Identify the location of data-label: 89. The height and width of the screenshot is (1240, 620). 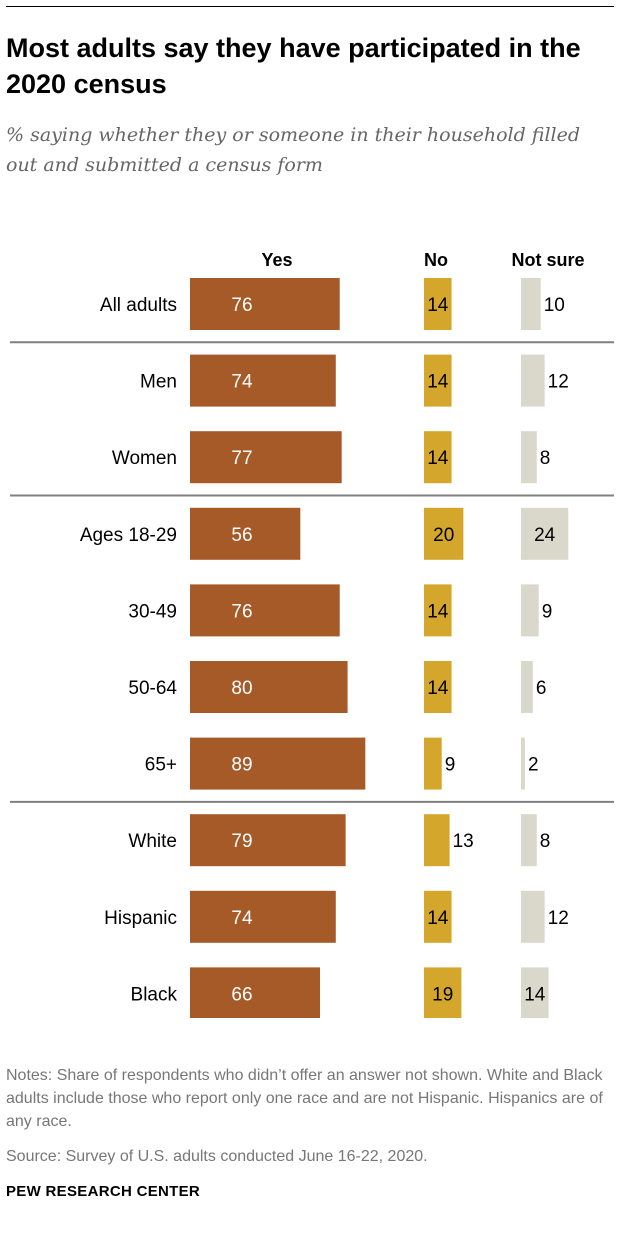
(241, 765).